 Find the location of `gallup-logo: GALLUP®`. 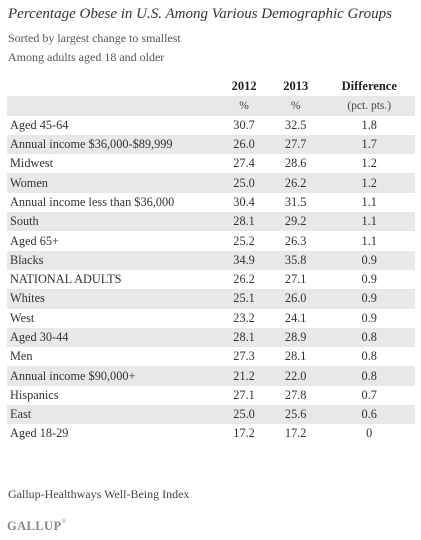

gallup-logo: GALLUP® is located at coordinates (36, 526).